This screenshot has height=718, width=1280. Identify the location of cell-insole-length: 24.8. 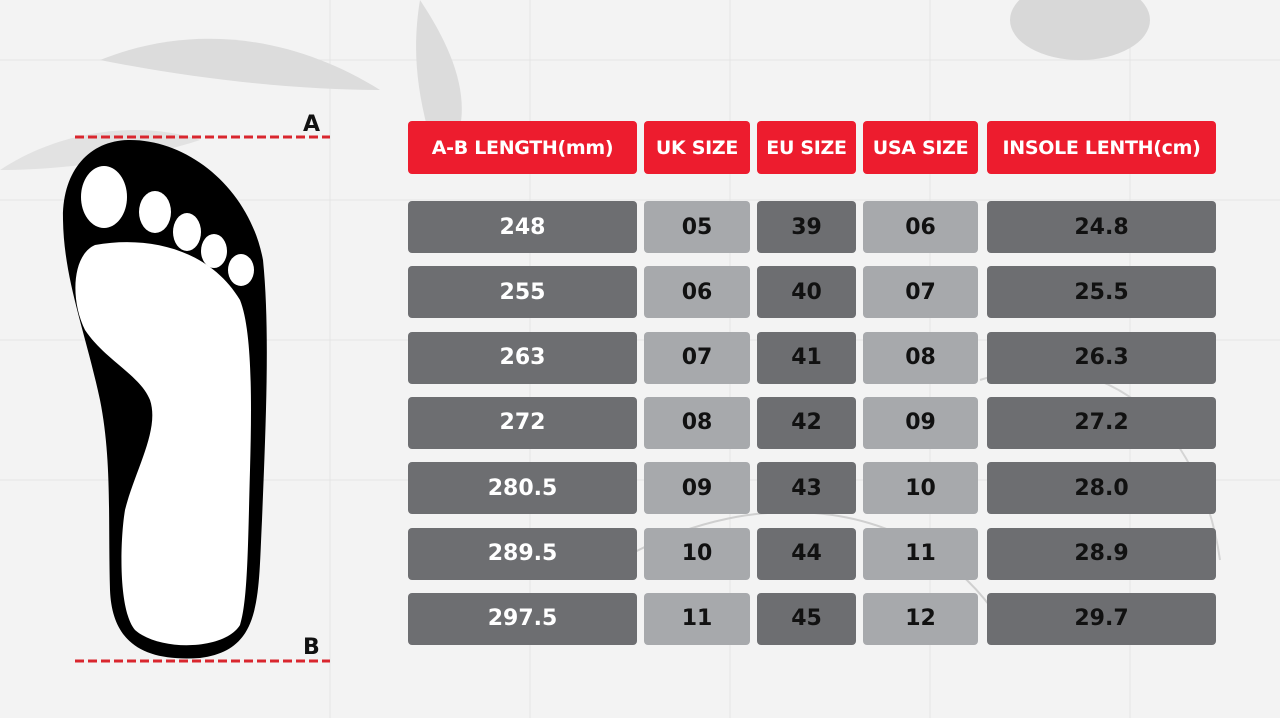
(1101, 227).